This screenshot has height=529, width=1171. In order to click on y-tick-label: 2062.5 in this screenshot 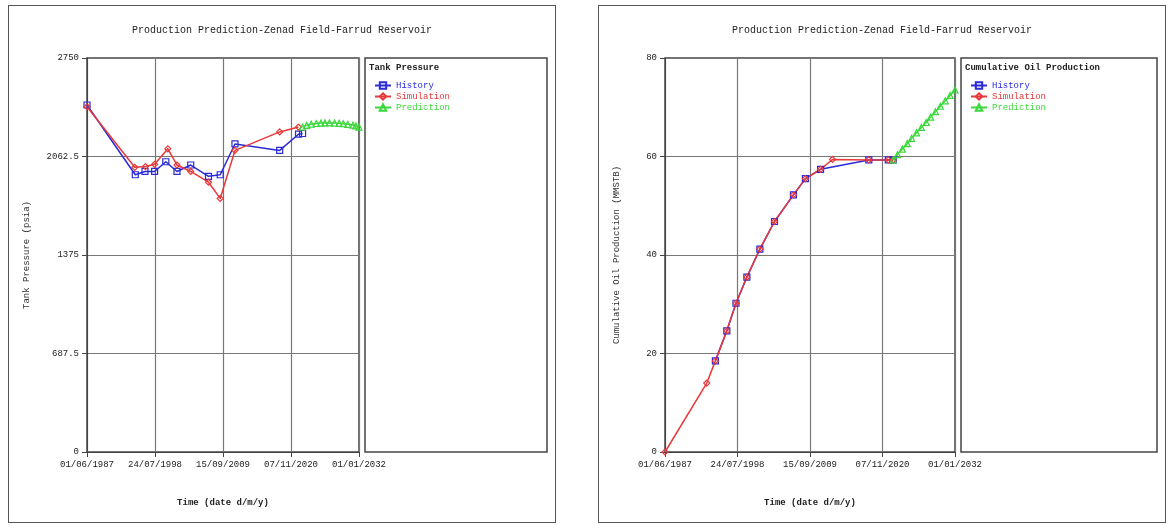, I will do `click(62, 156)`.